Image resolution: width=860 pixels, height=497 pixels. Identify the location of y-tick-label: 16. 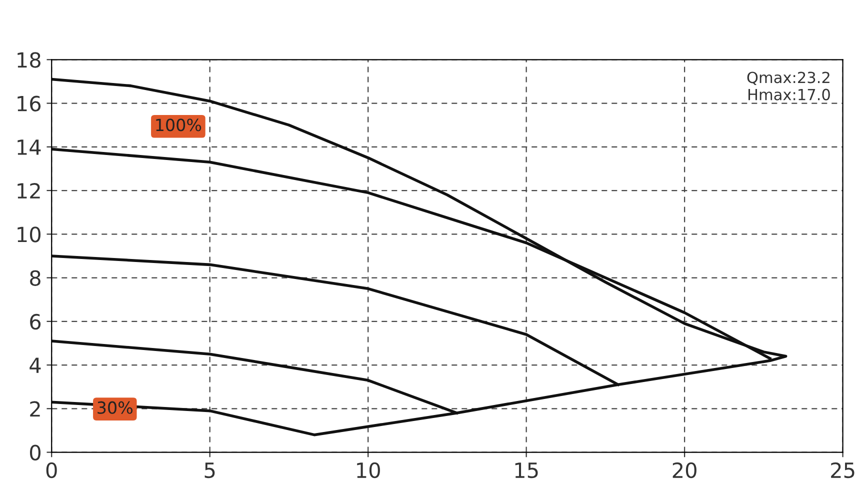
(29, 104).